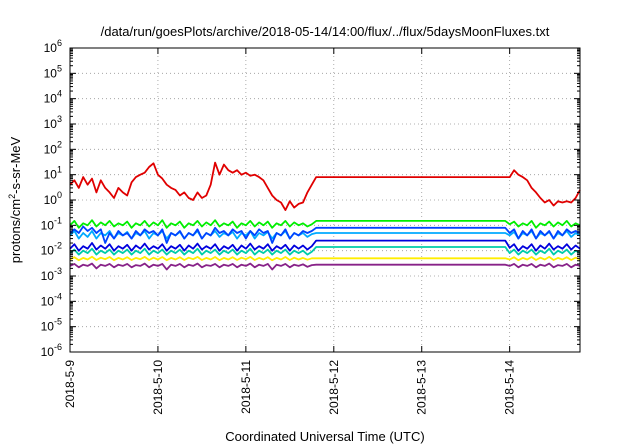 The image size is (640, 448). I want to click on y-tick-exponent: -1, so click(58, 220).